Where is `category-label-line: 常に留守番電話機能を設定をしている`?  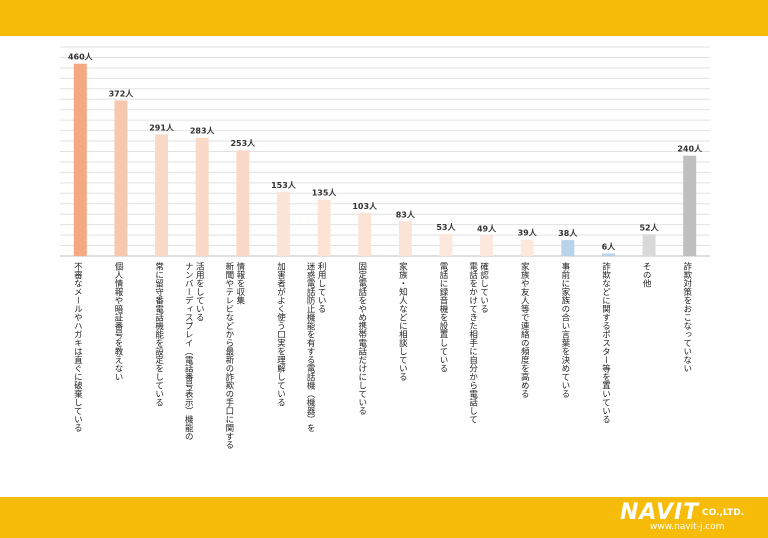 category-label-line: 常に留守番電話機能を設定をしている is located at coordinates (159, 333).